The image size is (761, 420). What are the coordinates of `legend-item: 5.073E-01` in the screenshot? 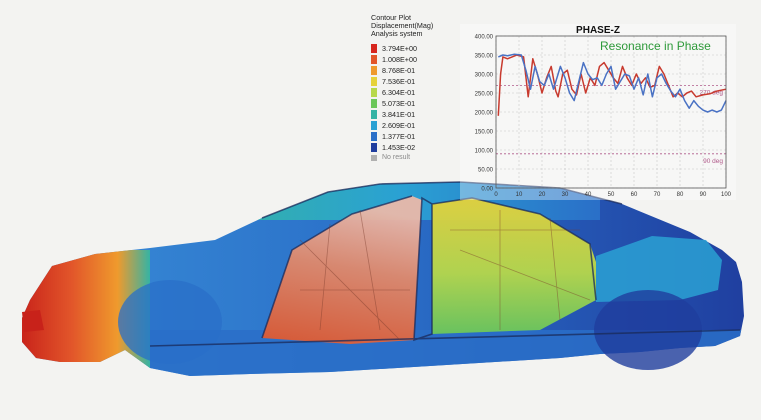 It's located at (416, 103).